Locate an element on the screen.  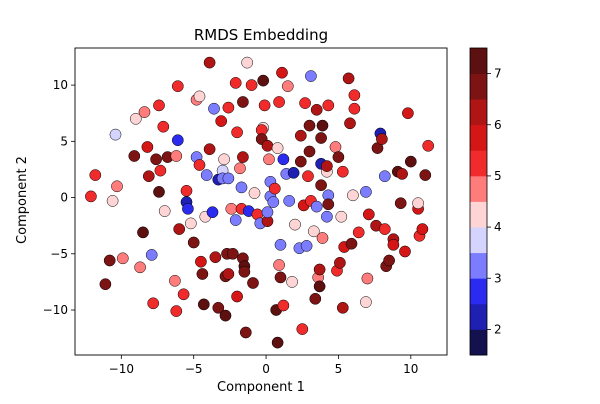
colorbar: 2 3 4 5 6 7 is located at coordinates (485, 201).